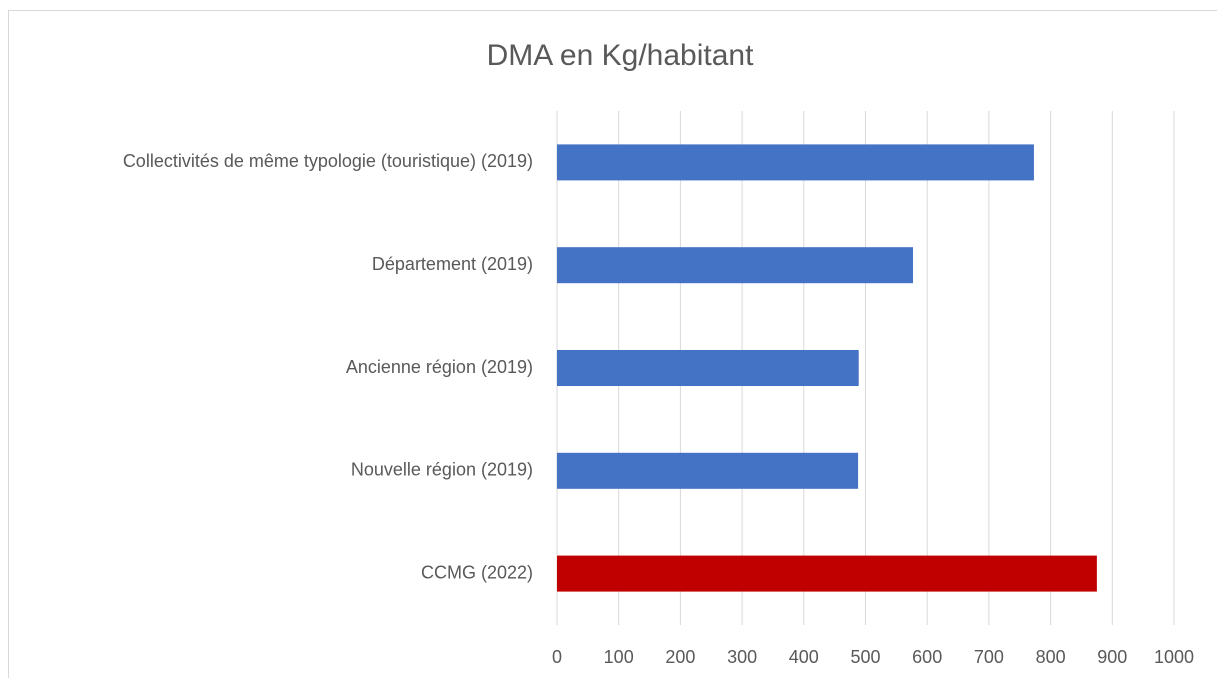  I want to click on x-tick-label: 0, so click(557, 657).